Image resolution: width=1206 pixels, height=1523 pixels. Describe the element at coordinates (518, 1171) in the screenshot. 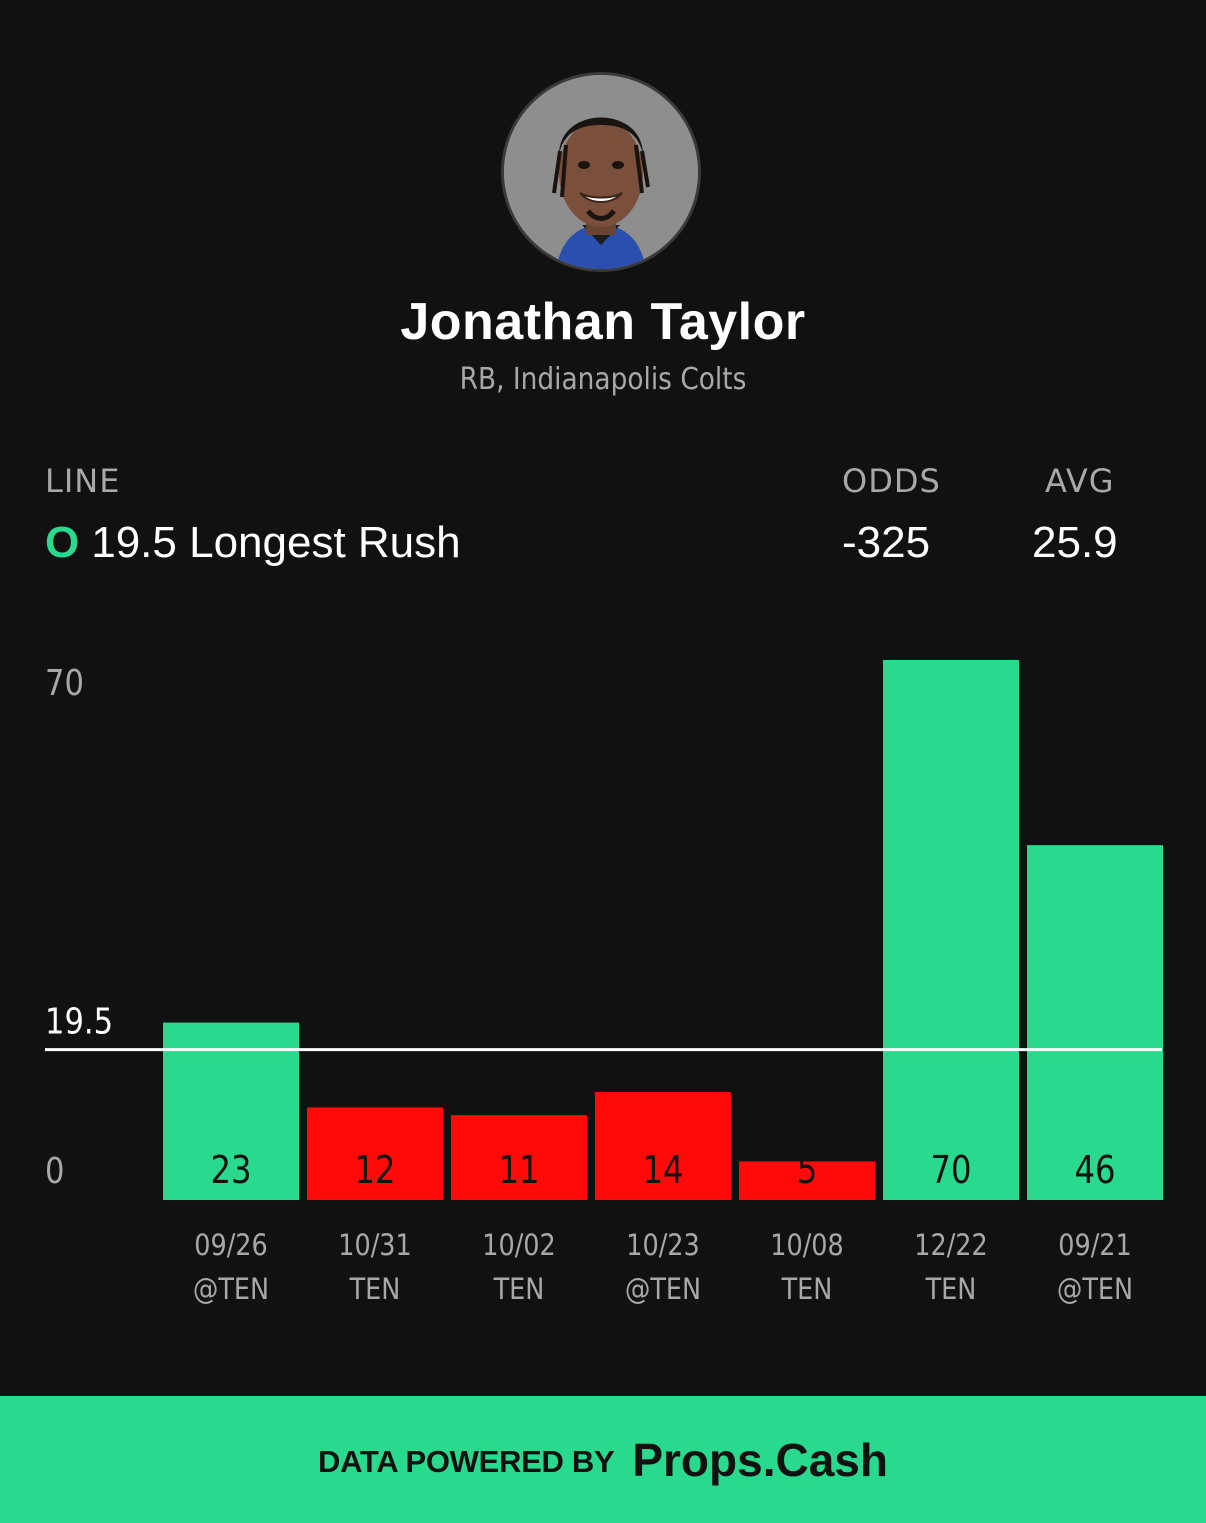

I see `bar-value-label: 11` at that location.